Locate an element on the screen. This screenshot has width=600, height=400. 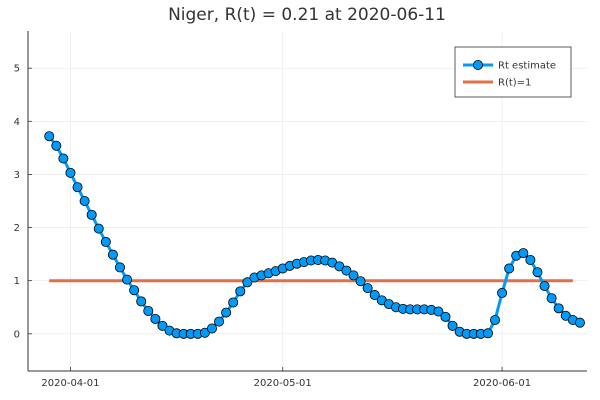
y-tick-label: 1 is located at coordinates (17, 281).